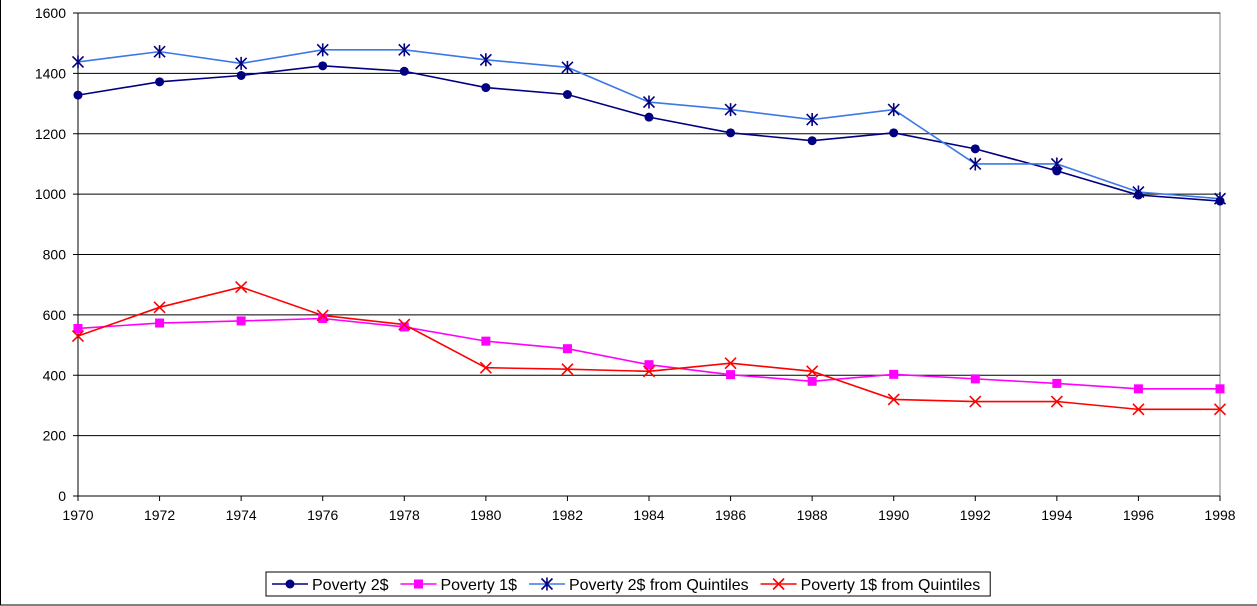  I want to click on y-tick-label: 400, so click(55, 375).